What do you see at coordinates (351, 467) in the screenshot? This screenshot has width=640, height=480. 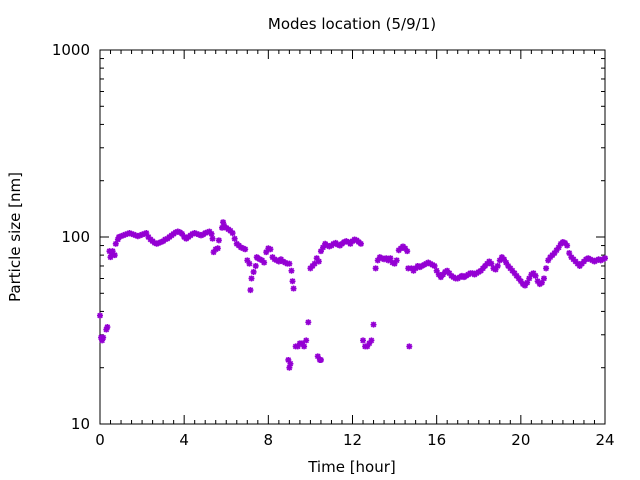 I see `x-axis-label: Time [hour]` at bounding box center [351, 467].